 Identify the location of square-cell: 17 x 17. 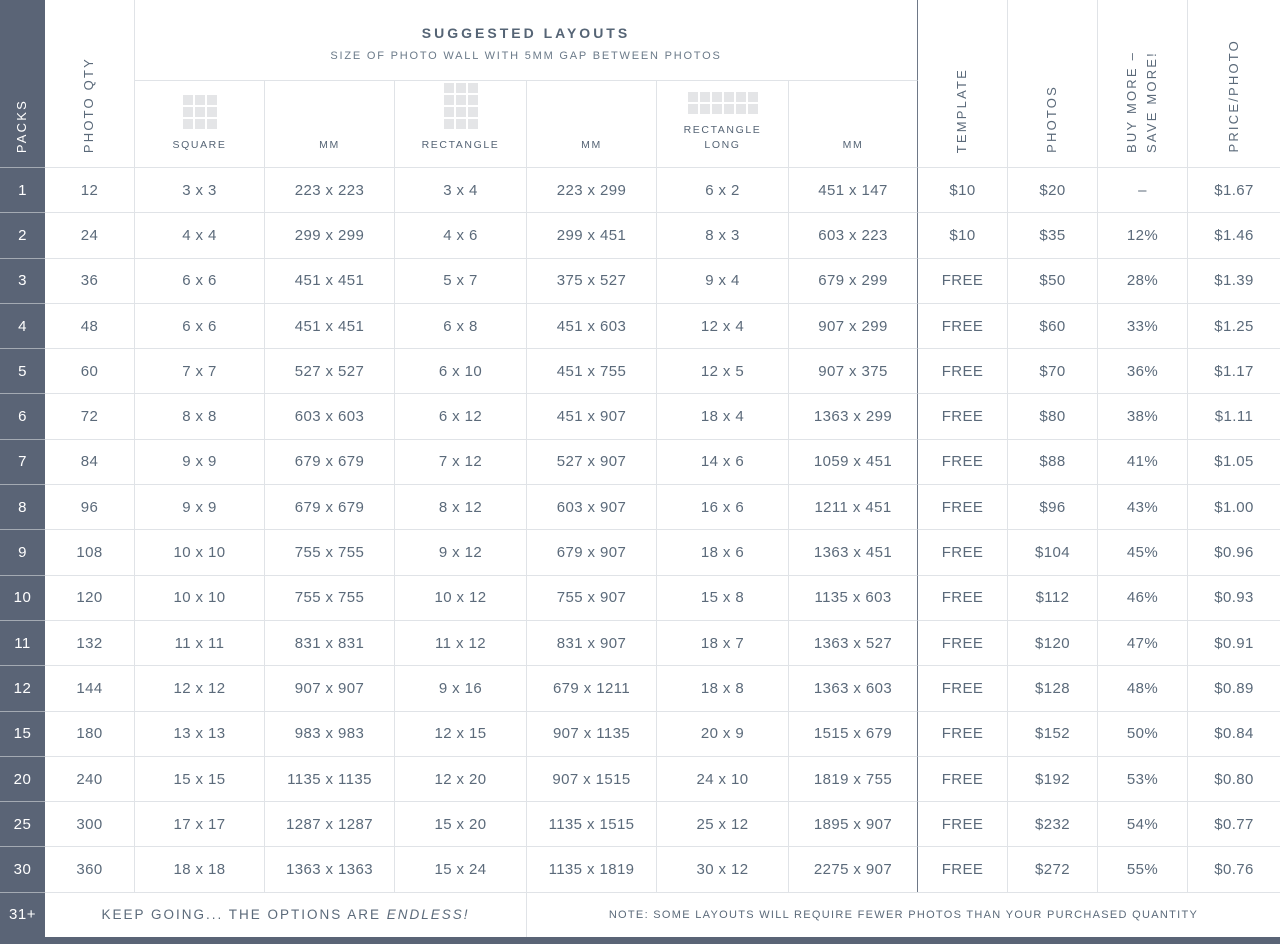
(200, 824).